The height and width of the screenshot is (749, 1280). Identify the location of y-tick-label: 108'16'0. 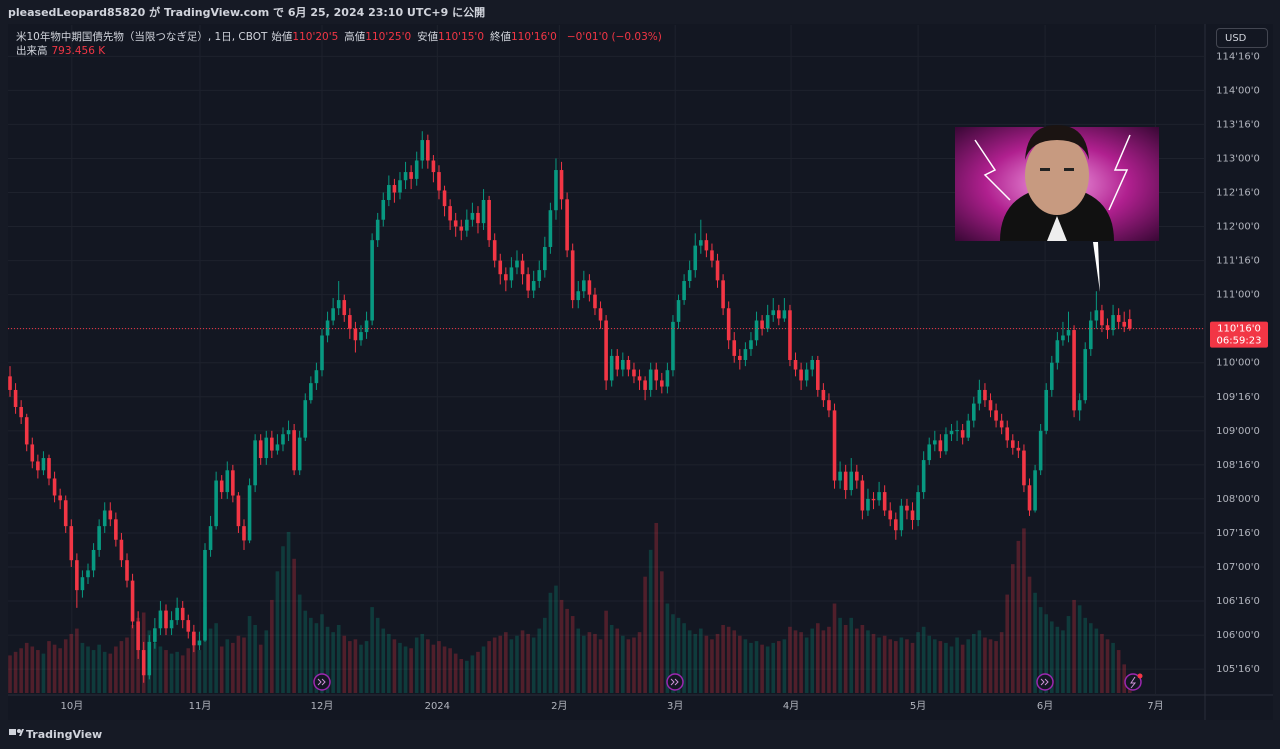
(1238, 465).